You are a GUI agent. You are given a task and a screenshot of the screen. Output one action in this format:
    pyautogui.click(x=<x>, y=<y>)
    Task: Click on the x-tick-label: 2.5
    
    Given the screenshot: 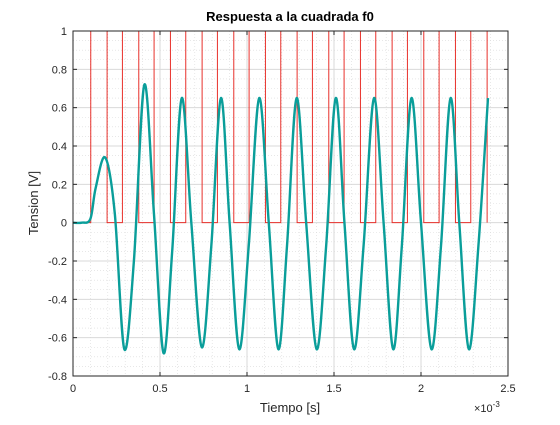 What is the action you would take?
    pyautogui.click(x=507, y=389)
    